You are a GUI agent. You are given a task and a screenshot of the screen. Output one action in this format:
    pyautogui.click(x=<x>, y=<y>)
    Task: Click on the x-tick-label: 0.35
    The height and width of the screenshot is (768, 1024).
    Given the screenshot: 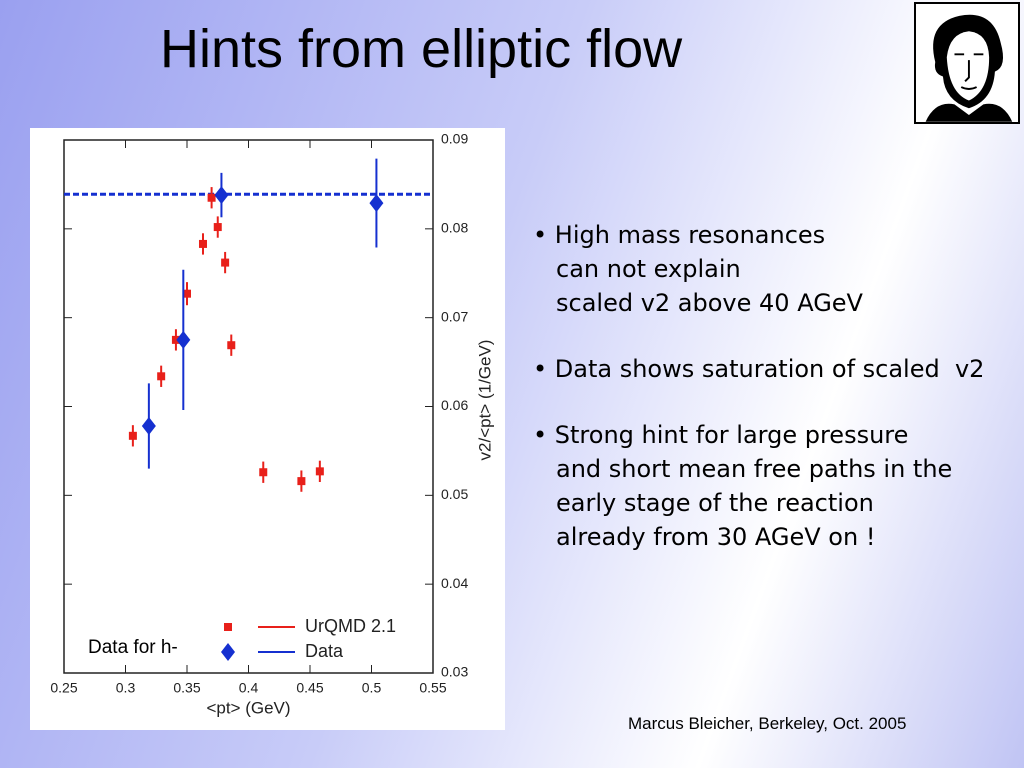 What is the action you would take?
    pyautogui.click(x=186, y=688)
    